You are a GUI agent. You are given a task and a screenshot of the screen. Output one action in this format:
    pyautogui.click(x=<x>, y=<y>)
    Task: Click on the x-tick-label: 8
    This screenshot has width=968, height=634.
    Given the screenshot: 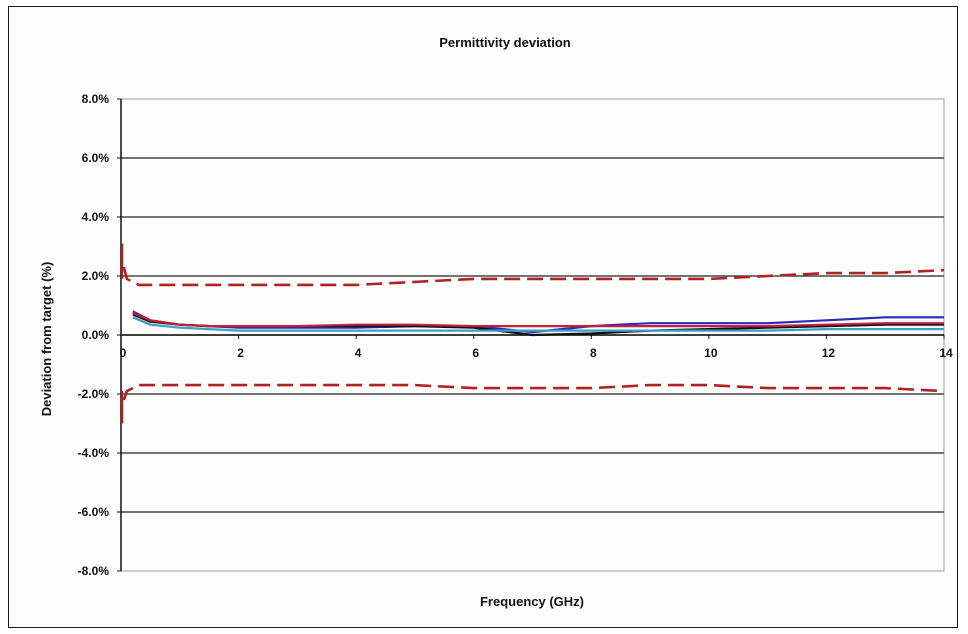 What is the action you would take?
    pyautogui.click(x=593, y=353)
    